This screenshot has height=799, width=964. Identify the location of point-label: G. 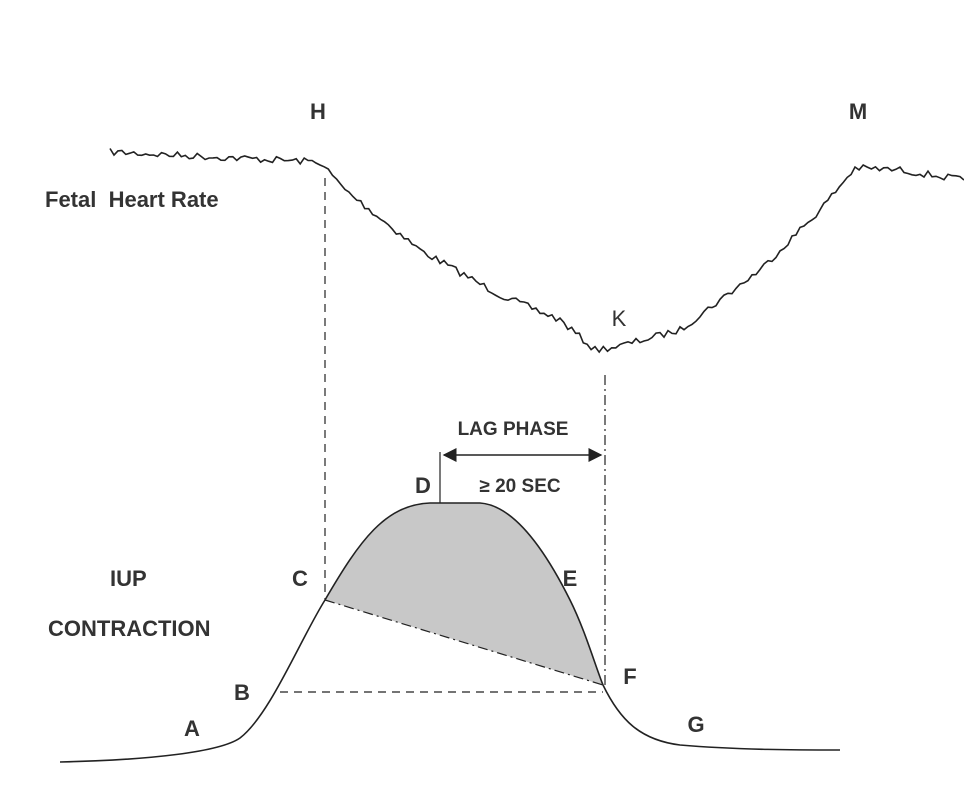
(695, 724).